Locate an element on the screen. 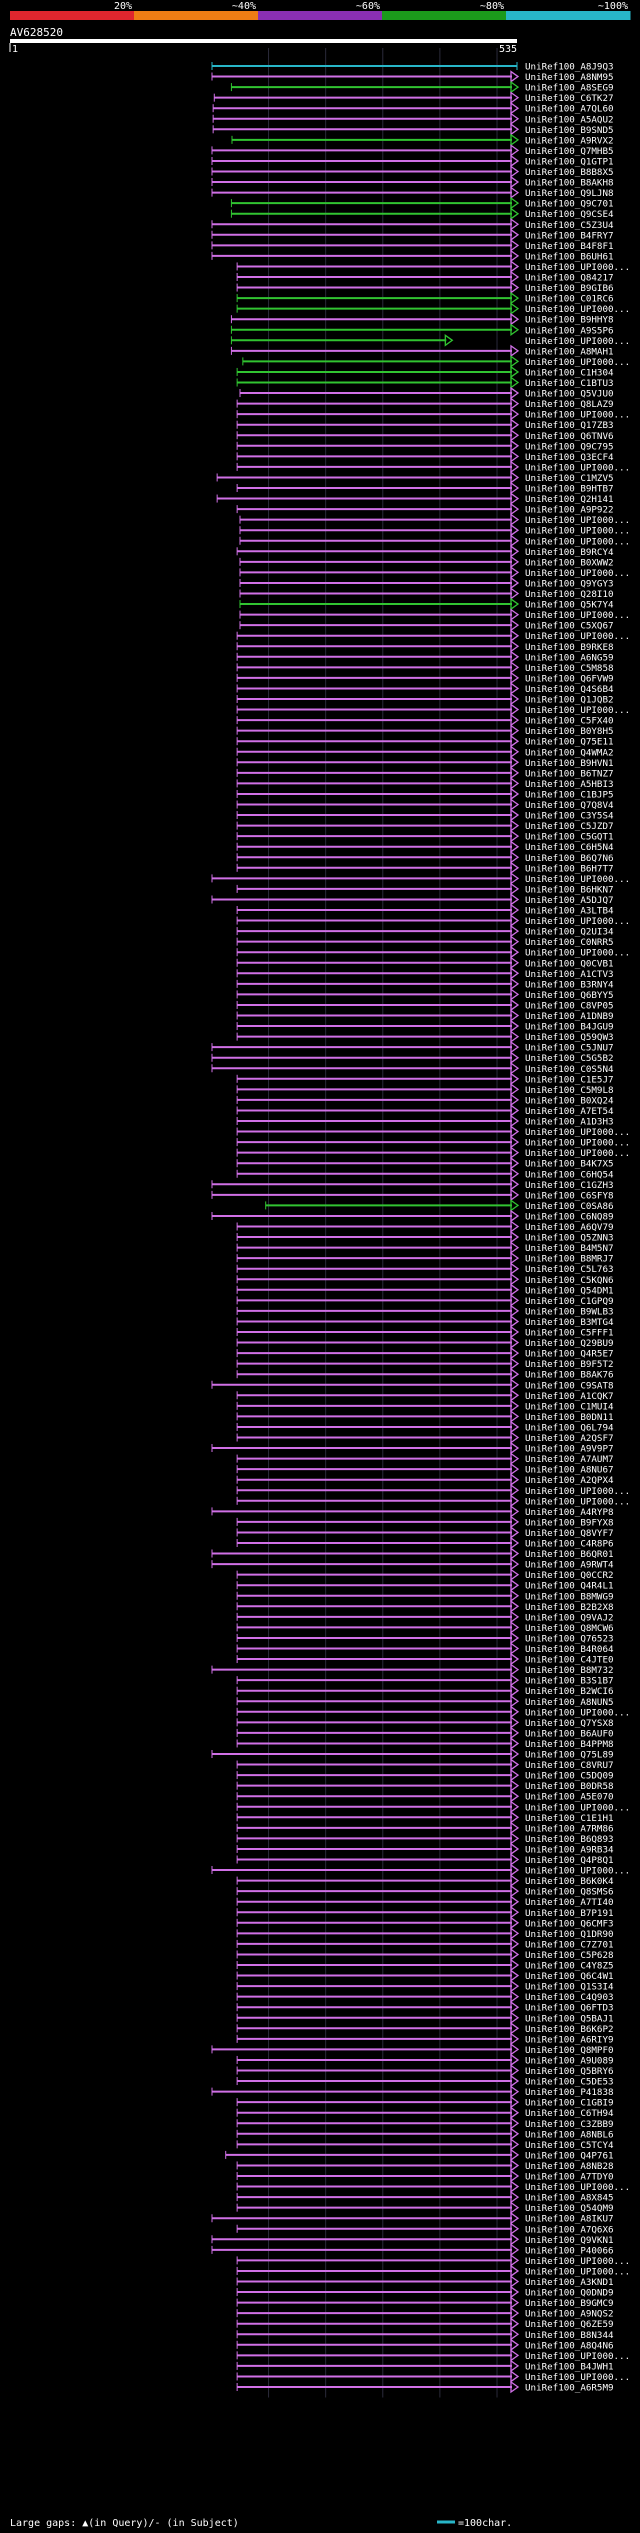 The height and width of the screenshot is (2533, 640). alignment-row: UniRef100_Q6ZE59 is located at coordinates (425, 2323).